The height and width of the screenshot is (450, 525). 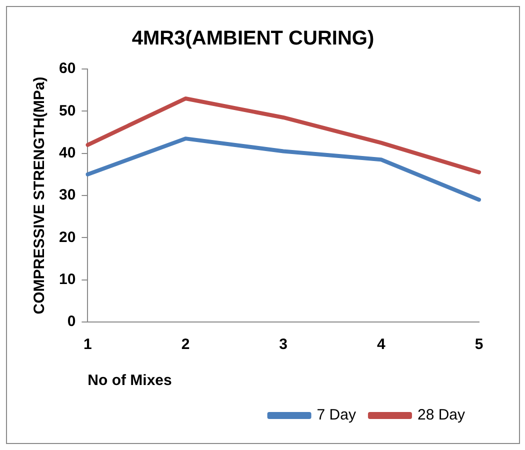 I want to click on y-axis-title: COMPRESSIVE STRENGTH(MPa), so click(x=39, y=195).